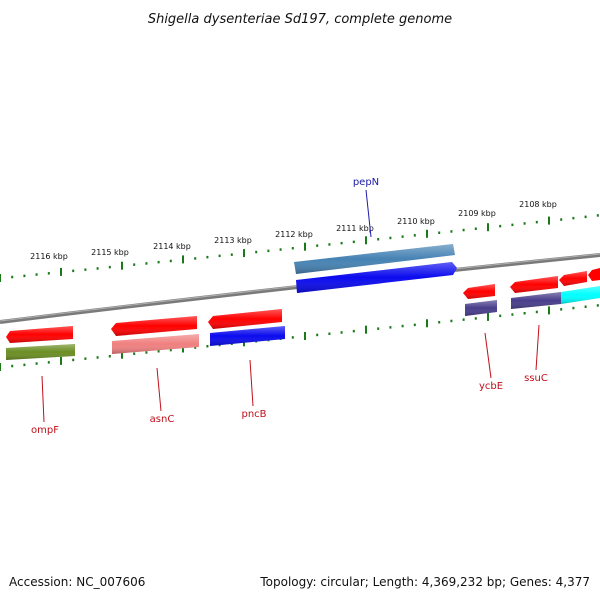  What do you see at coordinates (49, 256) in the screenshot?
I see `scale-label: 2116 kbp` at bounding box center [49, 256].